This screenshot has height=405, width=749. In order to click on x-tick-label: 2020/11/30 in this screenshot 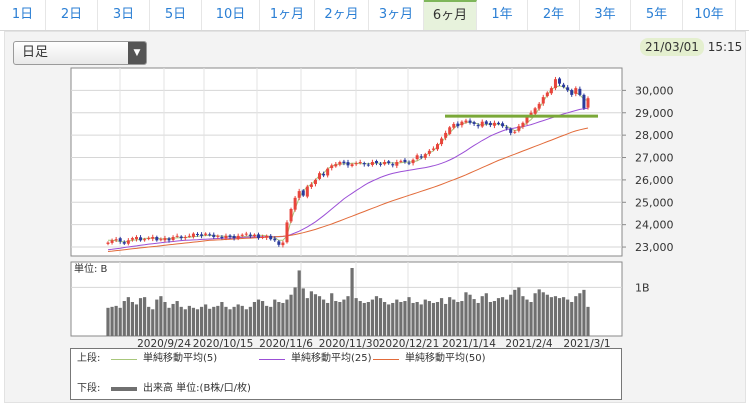, I will do `click(349, 344)`.